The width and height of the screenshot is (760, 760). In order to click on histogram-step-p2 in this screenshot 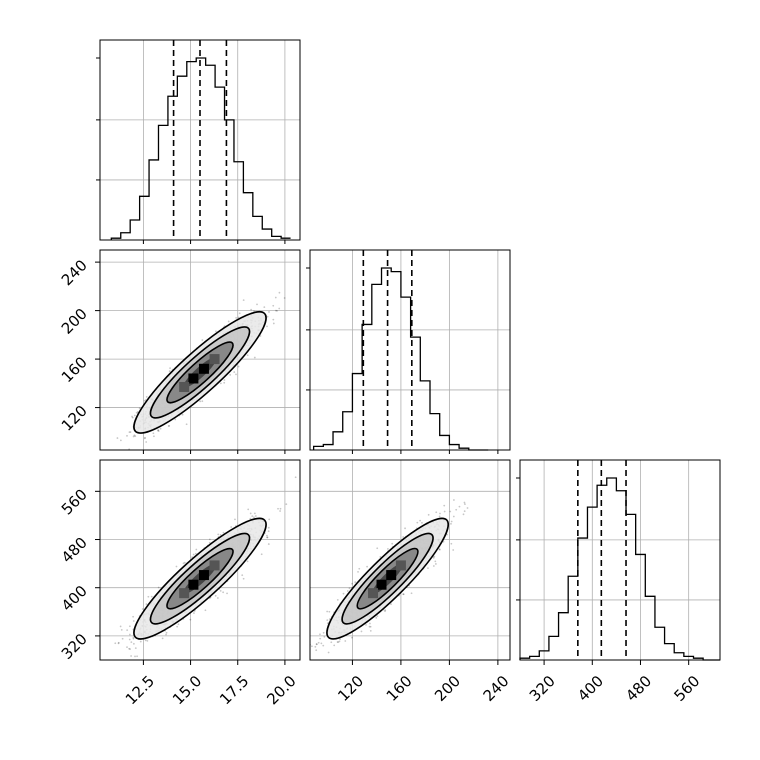, I will do `click(400, 359)`.